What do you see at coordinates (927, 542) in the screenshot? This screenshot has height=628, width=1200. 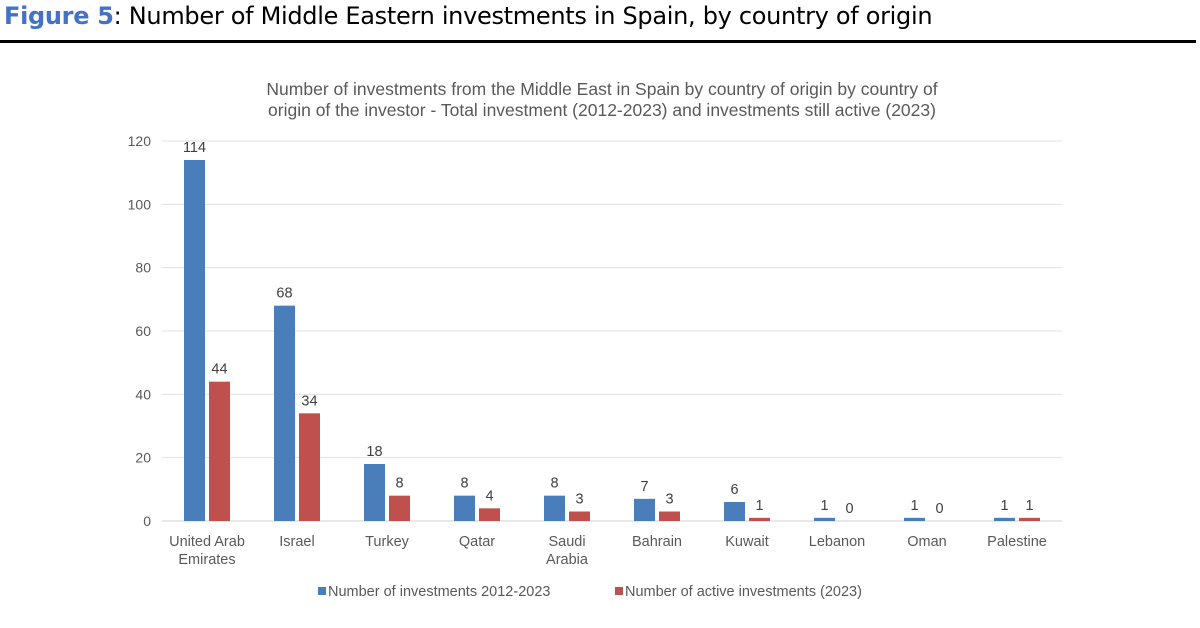 I see `x-tick-label: Oman` at bounding box center [927, 542].